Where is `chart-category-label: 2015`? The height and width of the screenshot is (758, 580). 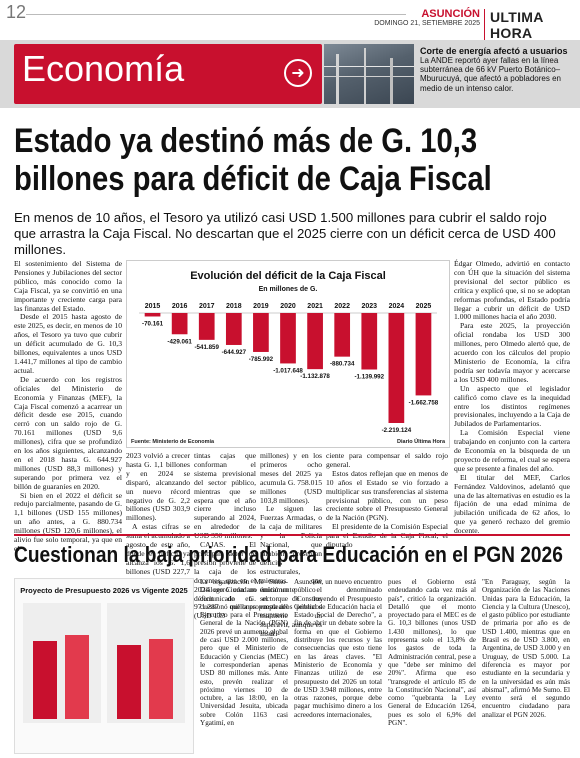
chart-category-label: 2015 is located at coordinates (153, 306).